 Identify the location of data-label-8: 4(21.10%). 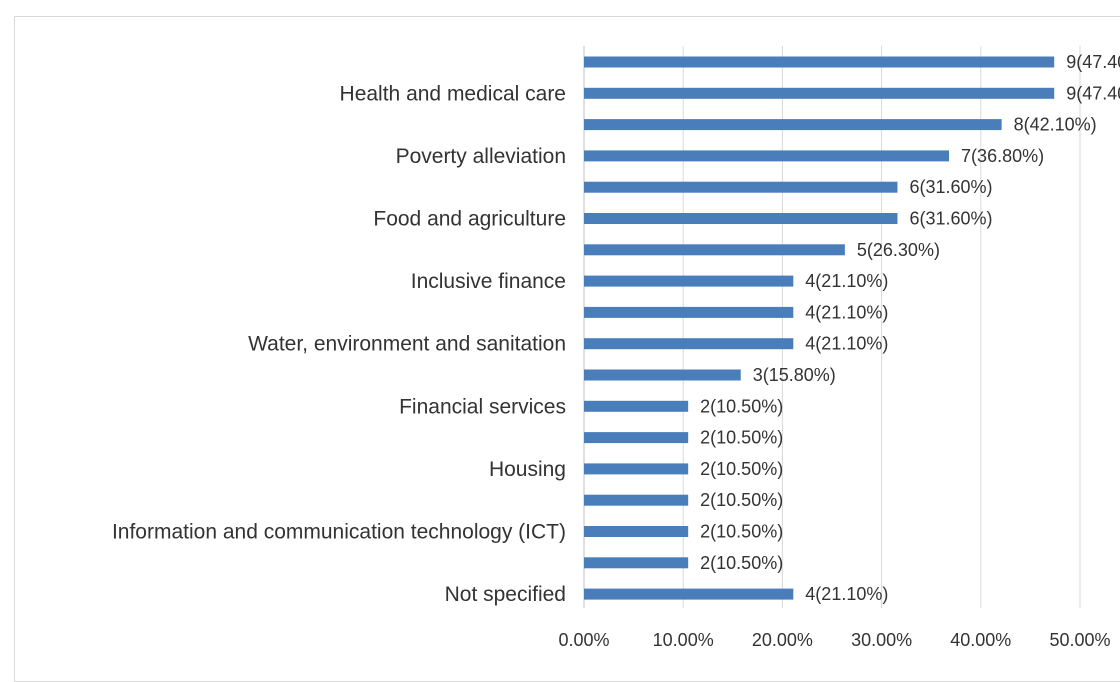
(846, 312).